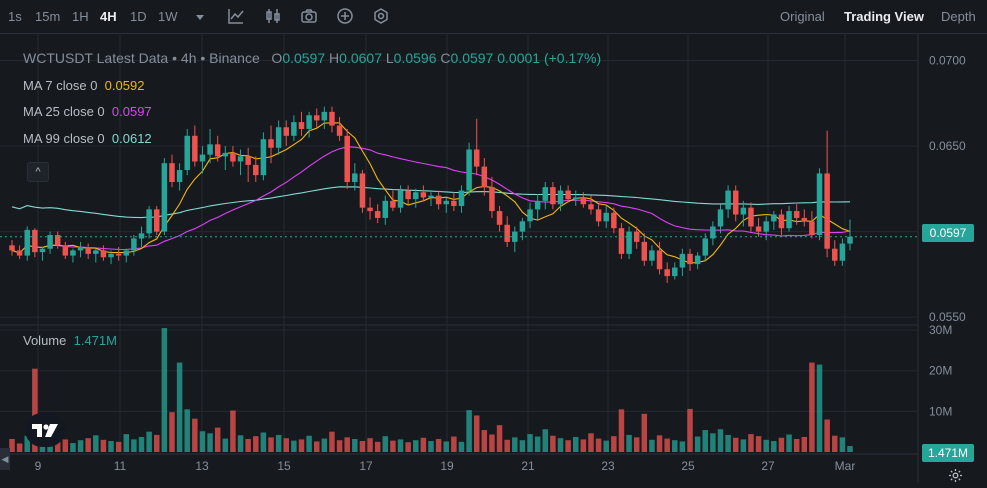 This screenshot has height=488, width=987. Describe the element at coordinates (141, 58) in the screenshot. I see `symbol-label: WCTUSDT Latest Data • 4h • Binance` at that location.